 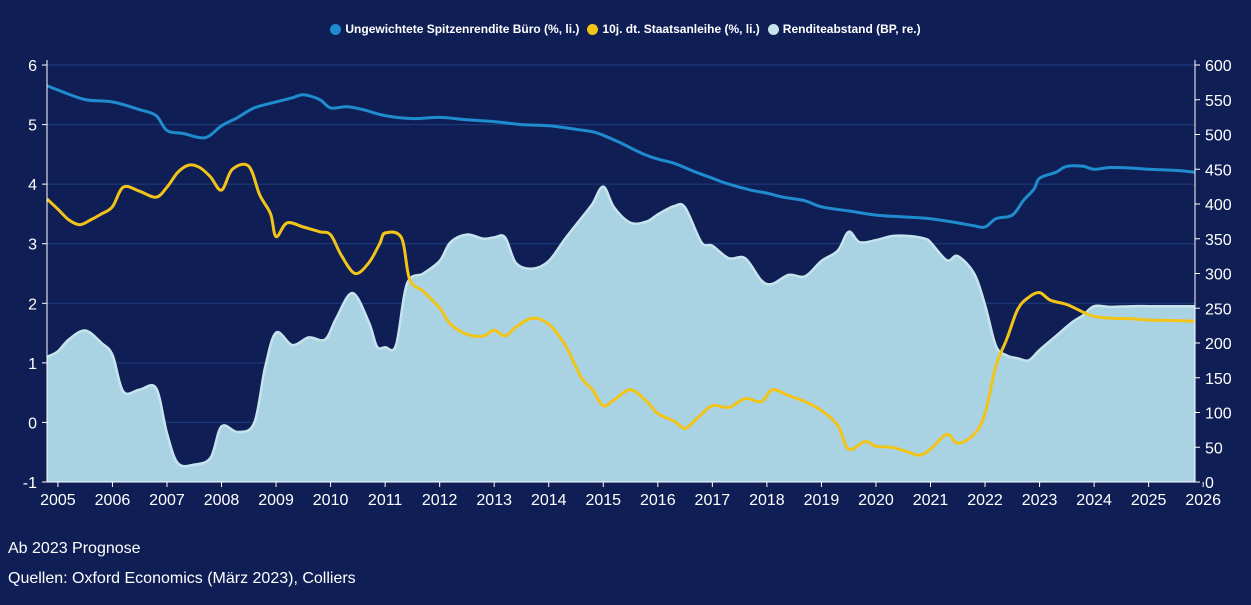 What do you see at coordinates (931, 500) in the screenshot?
I see `x-tick-label: 2021` at bounding box center [931, 500].